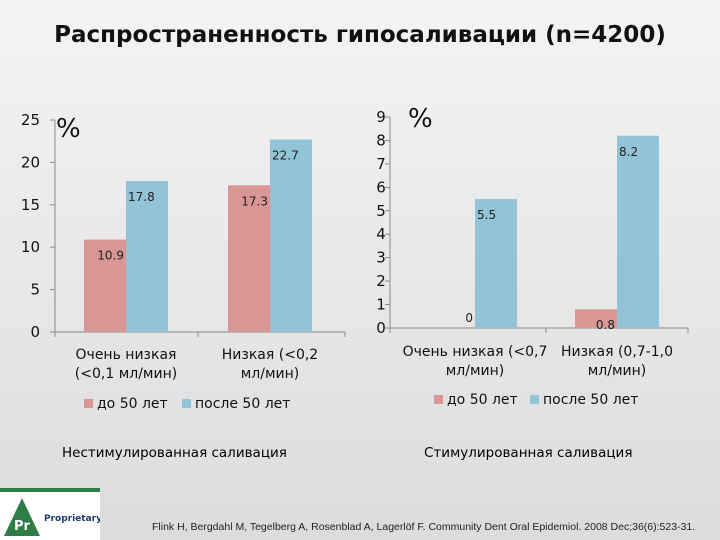  Describe the element at coordinates (30, 120) in the screenshot. I see `chart-1-y-tick-label: 25` at that location.